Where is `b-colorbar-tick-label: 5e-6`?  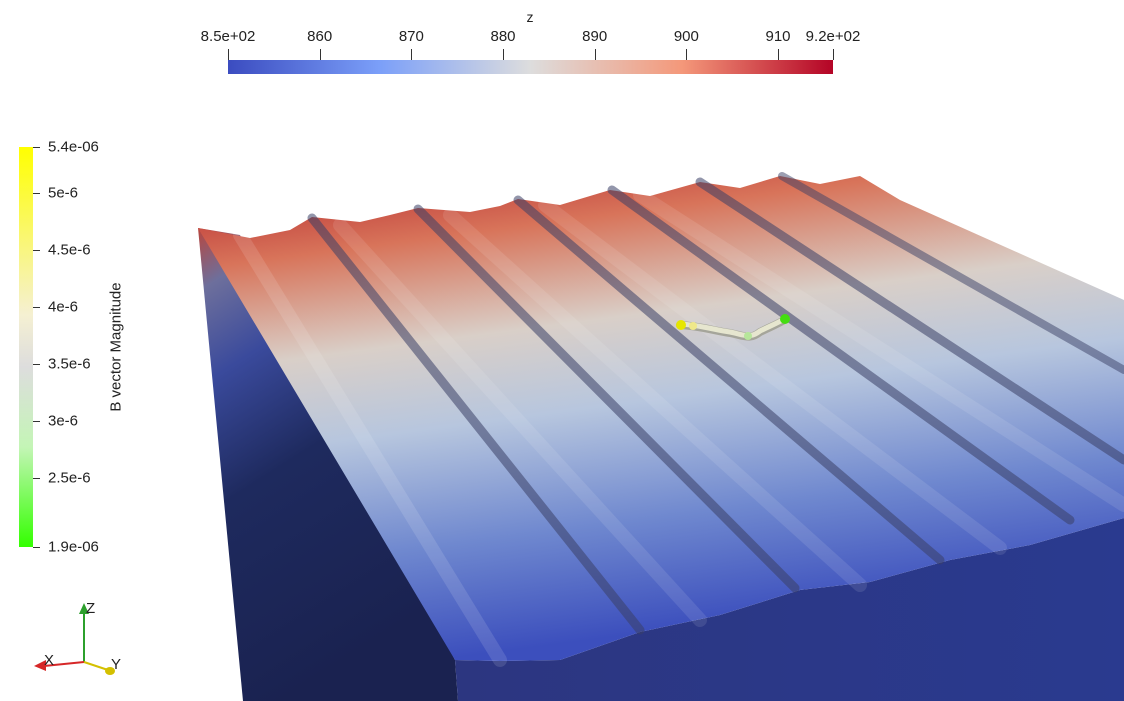 b-colorbar-tick-label: 5e-6 is located at coordinates (63, 193).